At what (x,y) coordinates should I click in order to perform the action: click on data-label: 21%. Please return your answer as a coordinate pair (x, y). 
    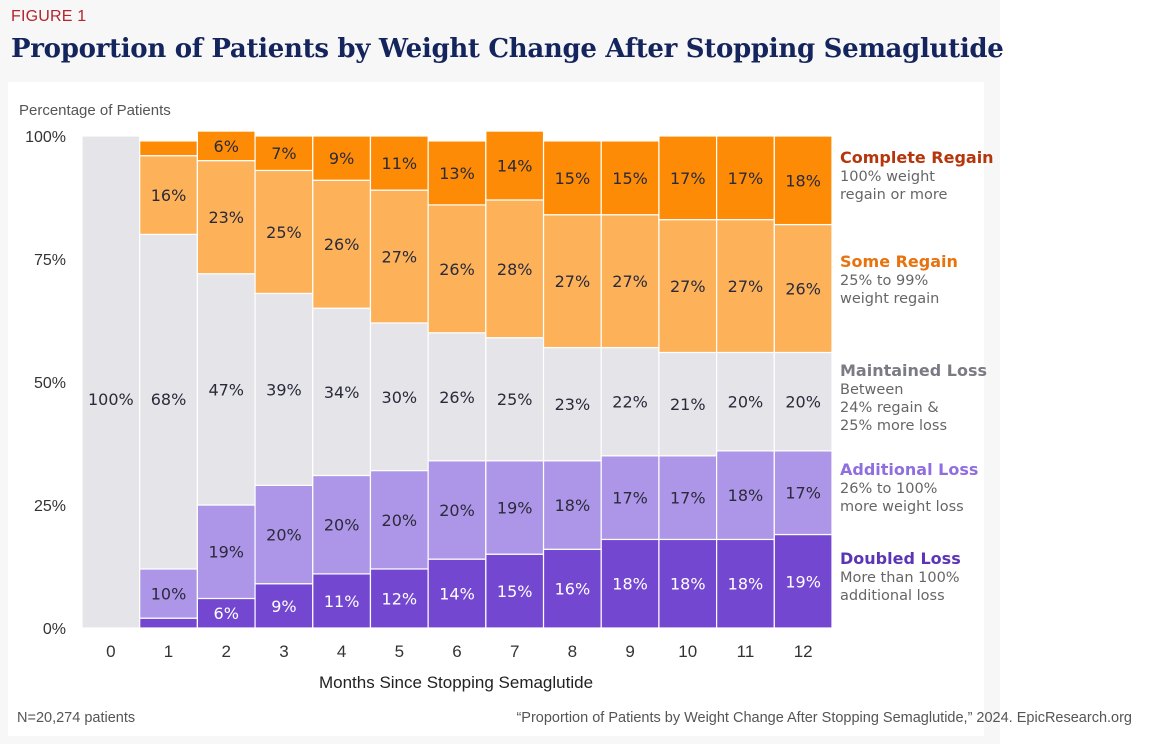
    Looking at the image, I should click on (688, 404).